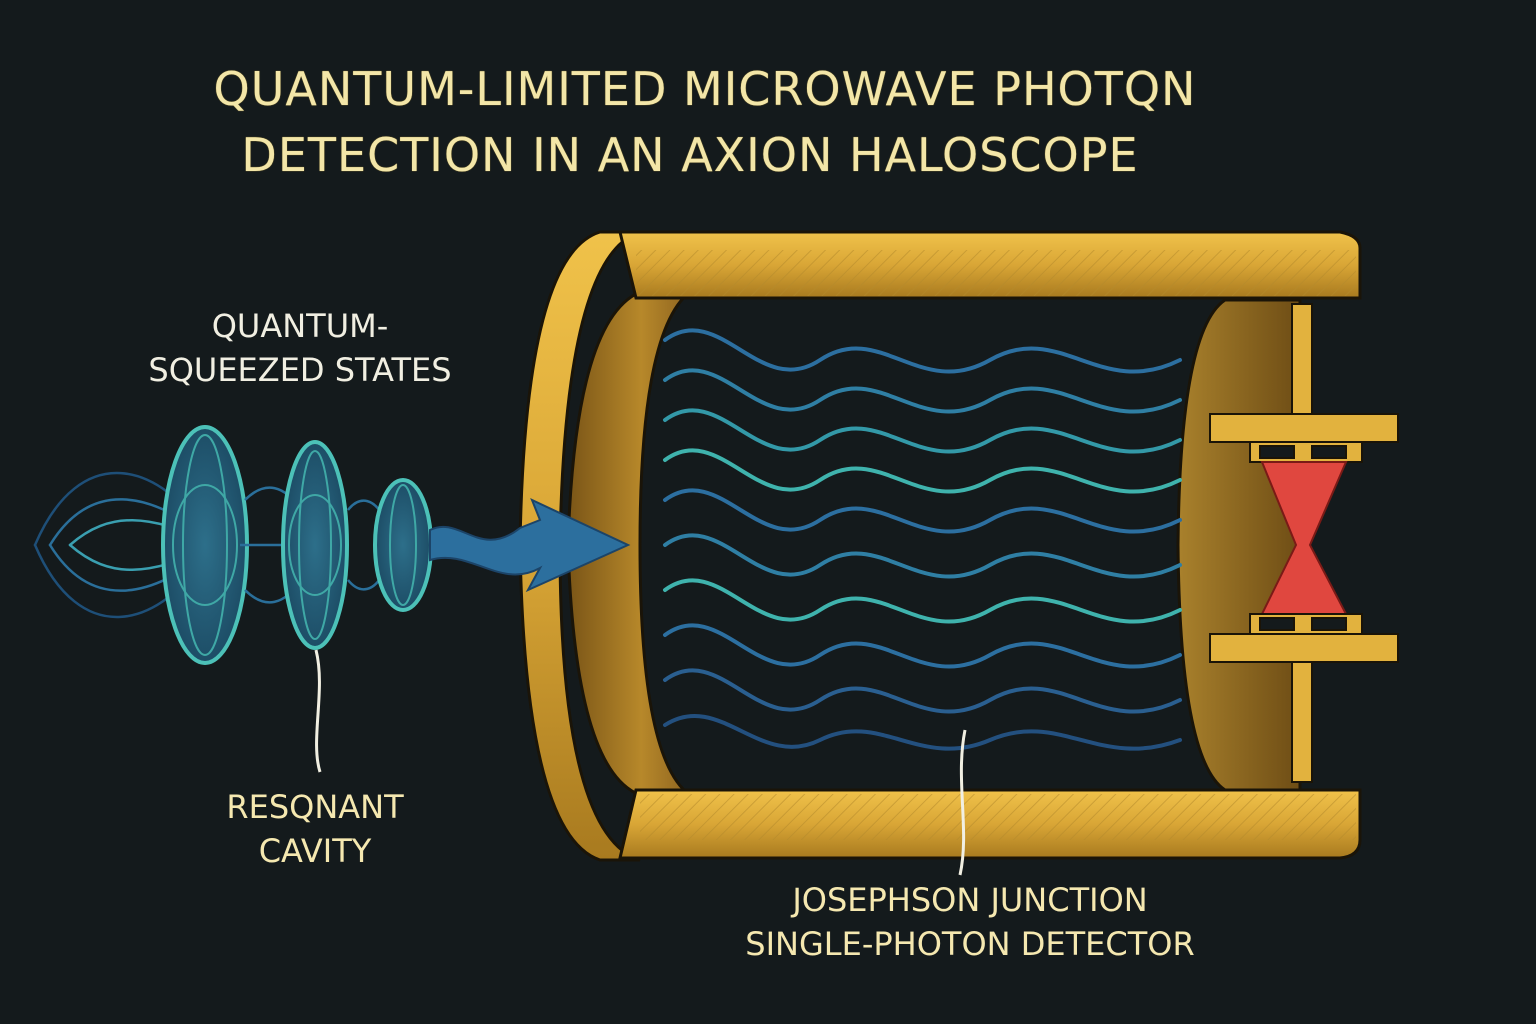 Image resolution: width=1536 pixels, height=1024 pixels. I want to click on title-line-2: DETECTION IN AN AXION HALOSCOPE, so click(690, 155).